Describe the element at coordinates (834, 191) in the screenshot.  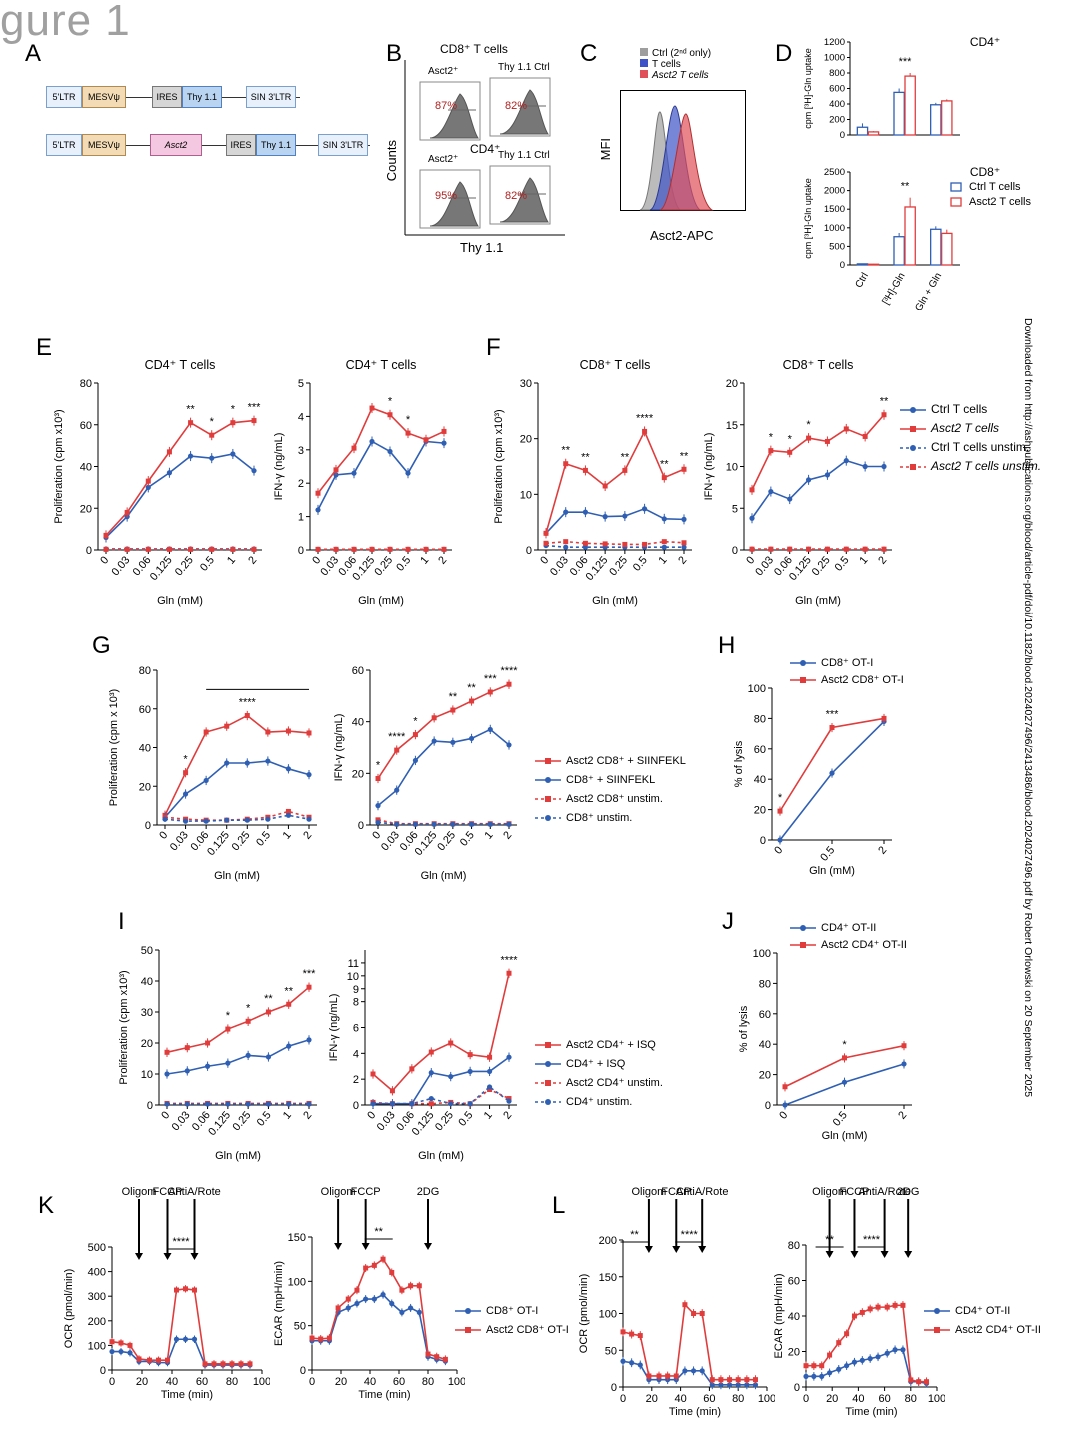
I see `y-tick-label: 2000` at that location.